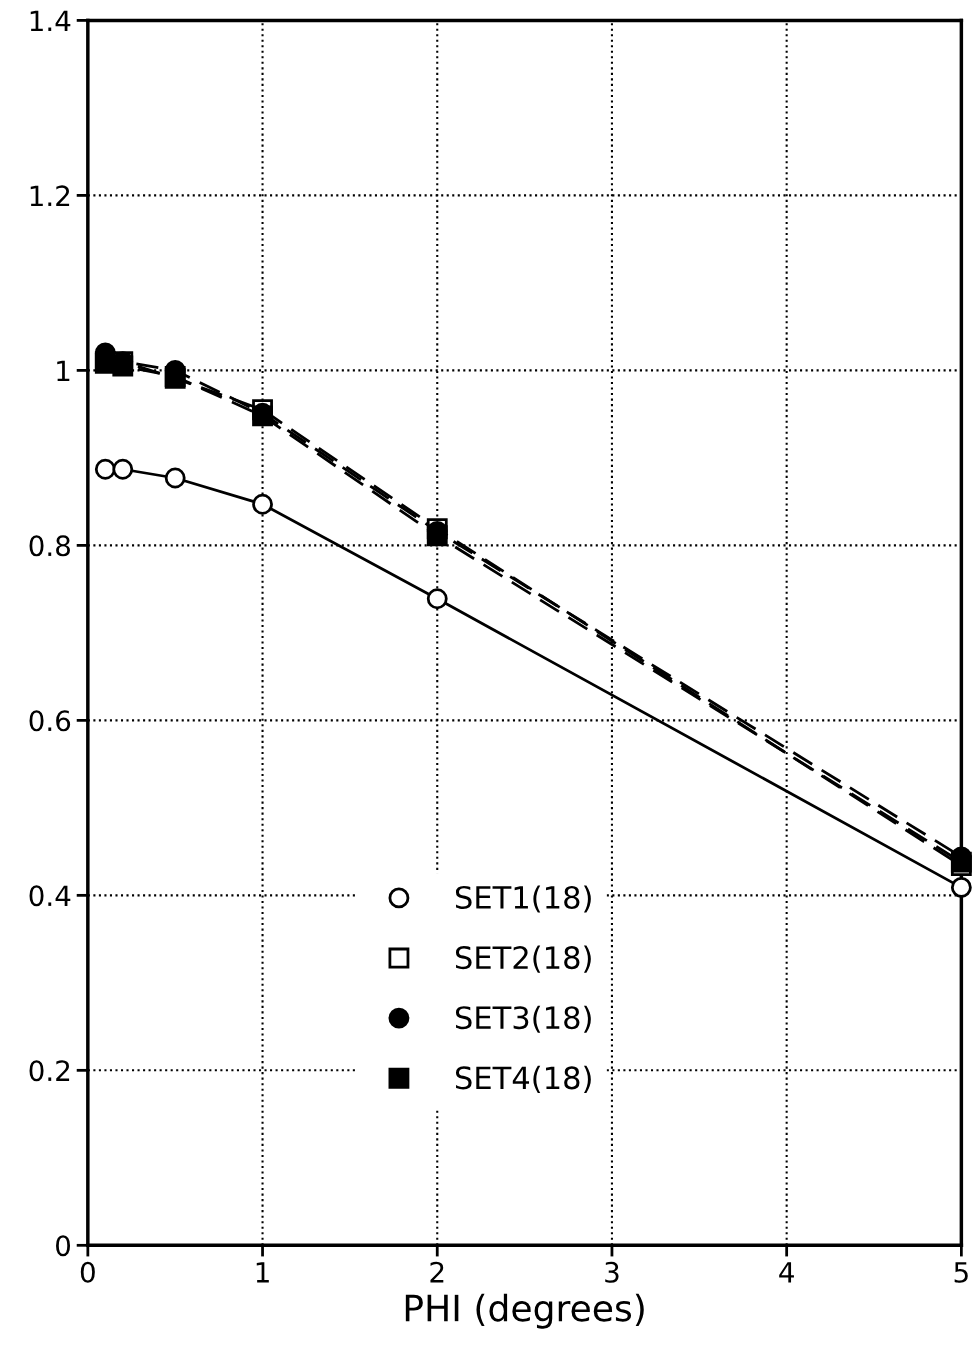  I want to click on y-tick-label: 0, so click(63, 1246).